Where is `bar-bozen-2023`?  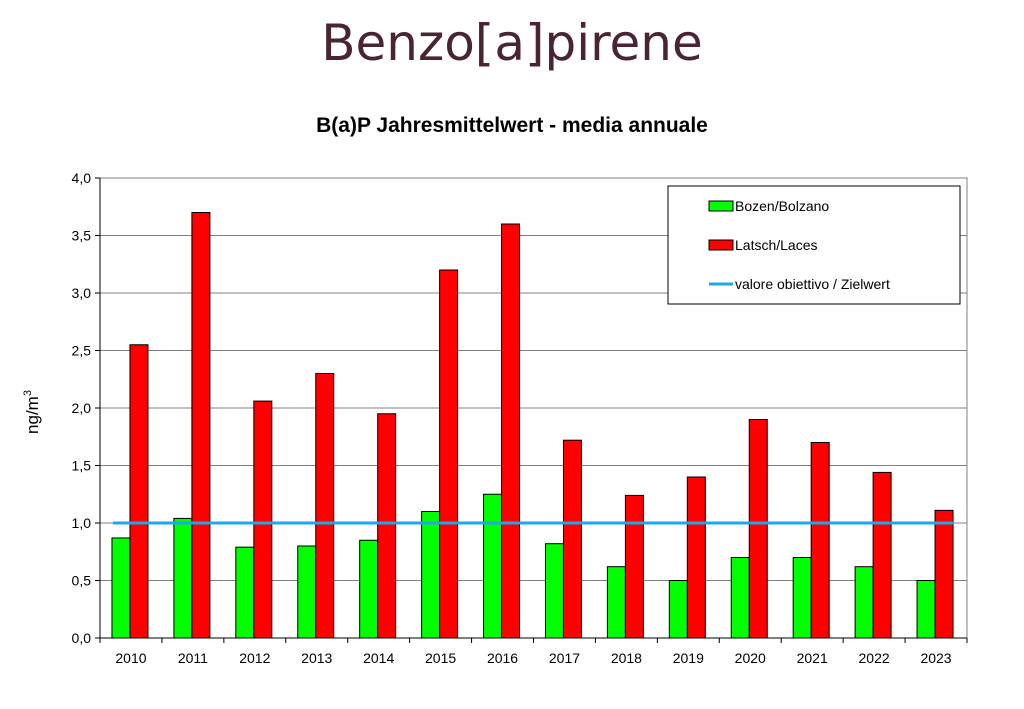
bar-bozen-2023 is located at coordinates (926, 609).